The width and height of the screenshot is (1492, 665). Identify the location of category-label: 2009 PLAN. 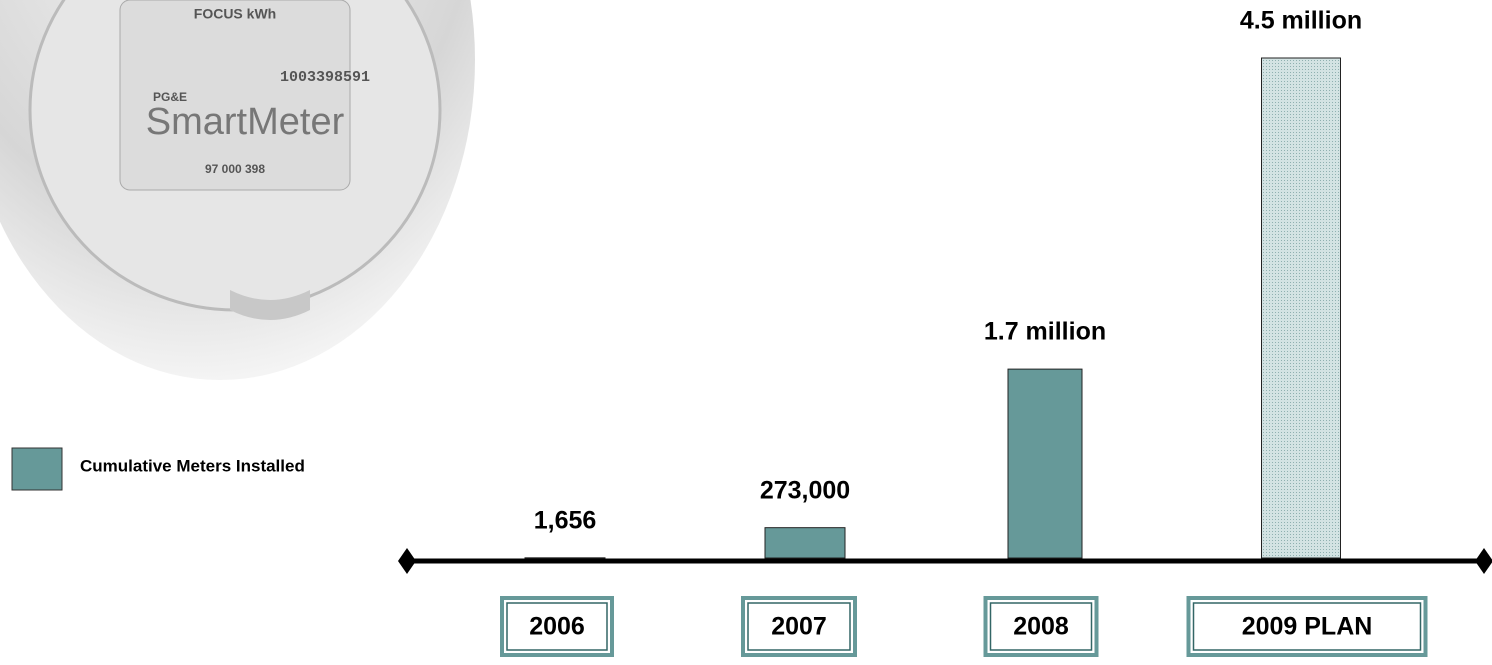
(1307, 627).